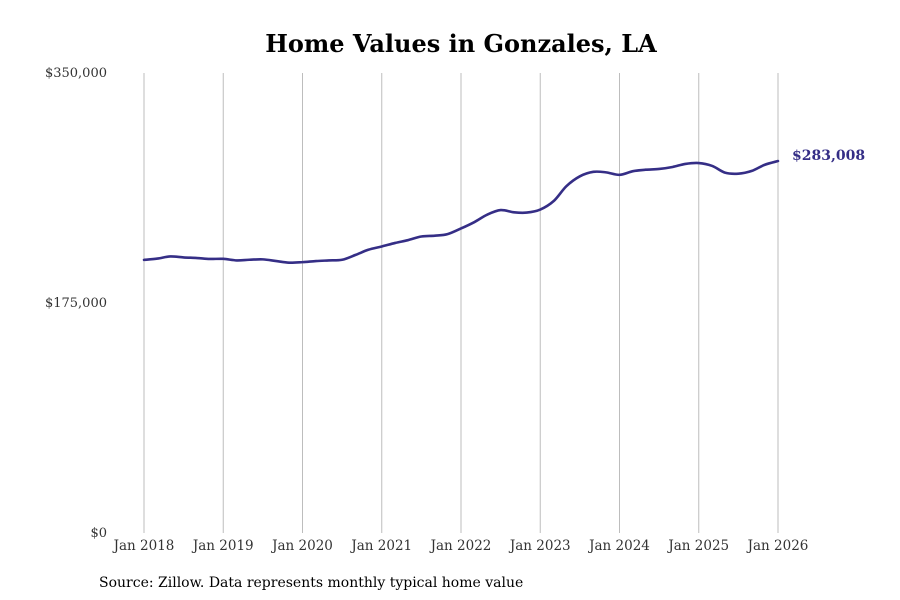 This screenshot has height=600, width=900. Describe the element at coordinates (828, 156) in the screenshot. I see `end-value-label: $283,008` at that location.